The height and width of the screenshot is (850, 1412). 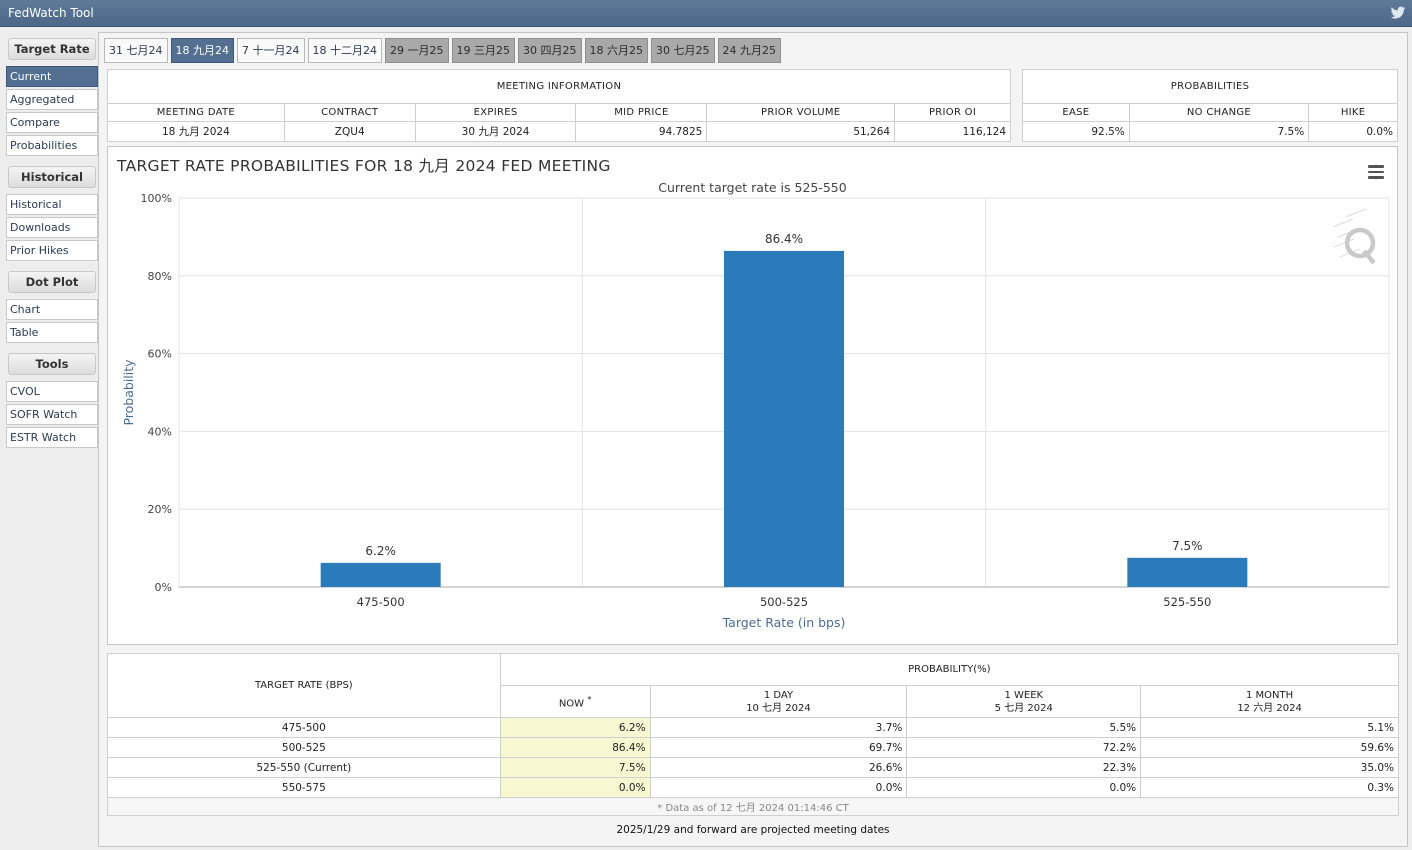 What do you see at coordinates (575, 747) in the screenshot?
I see `now-cell: 86.4%` at bounding box center [575, 747].